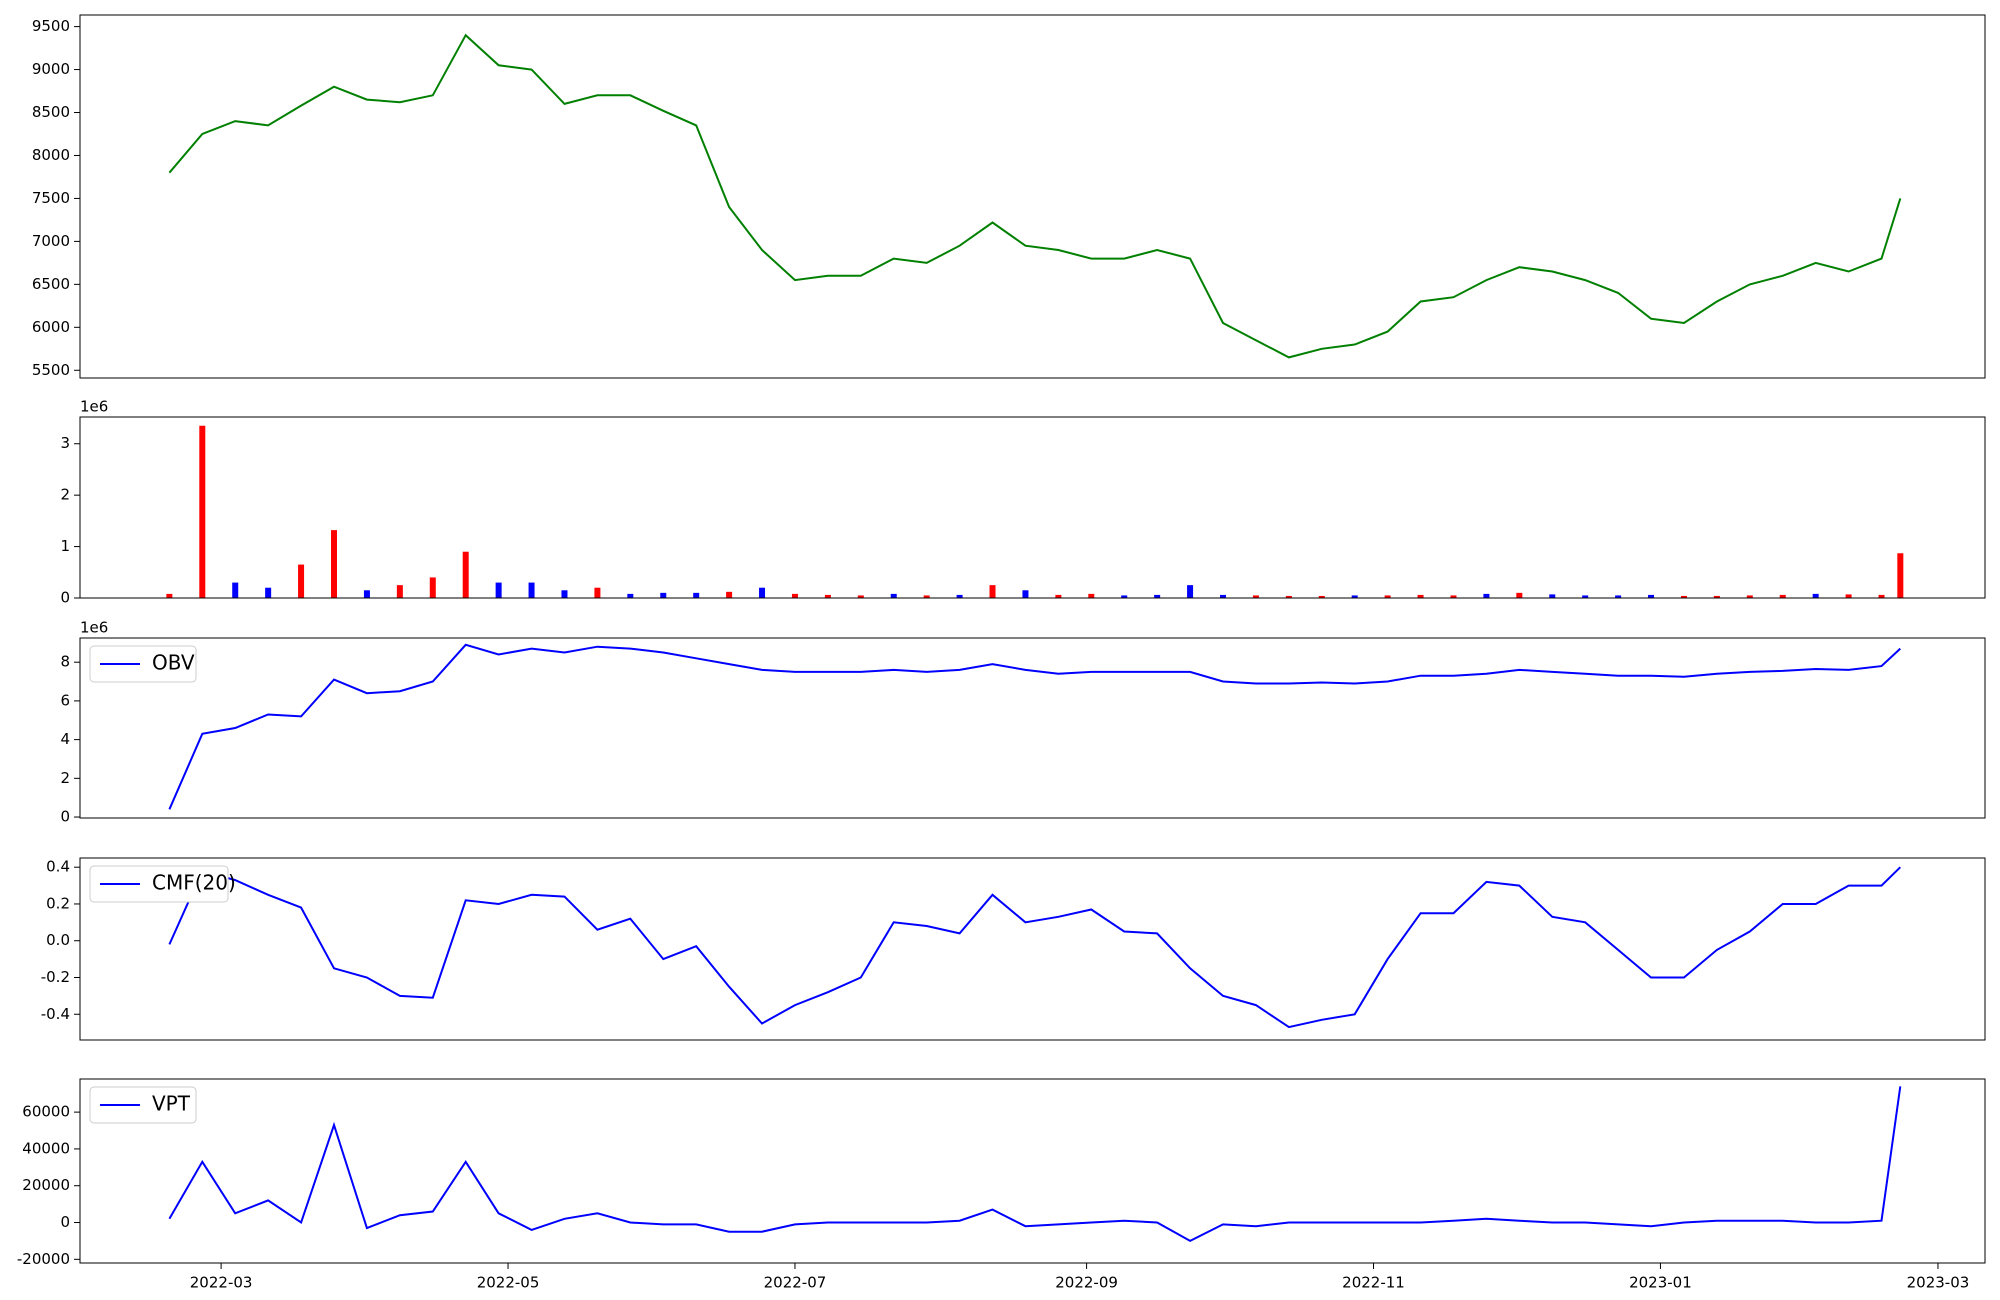 Image resolution: width=2000 pixels, height=1300 pixels. I want to click on x-tick-label: 2022-03, so click(221, 1283).